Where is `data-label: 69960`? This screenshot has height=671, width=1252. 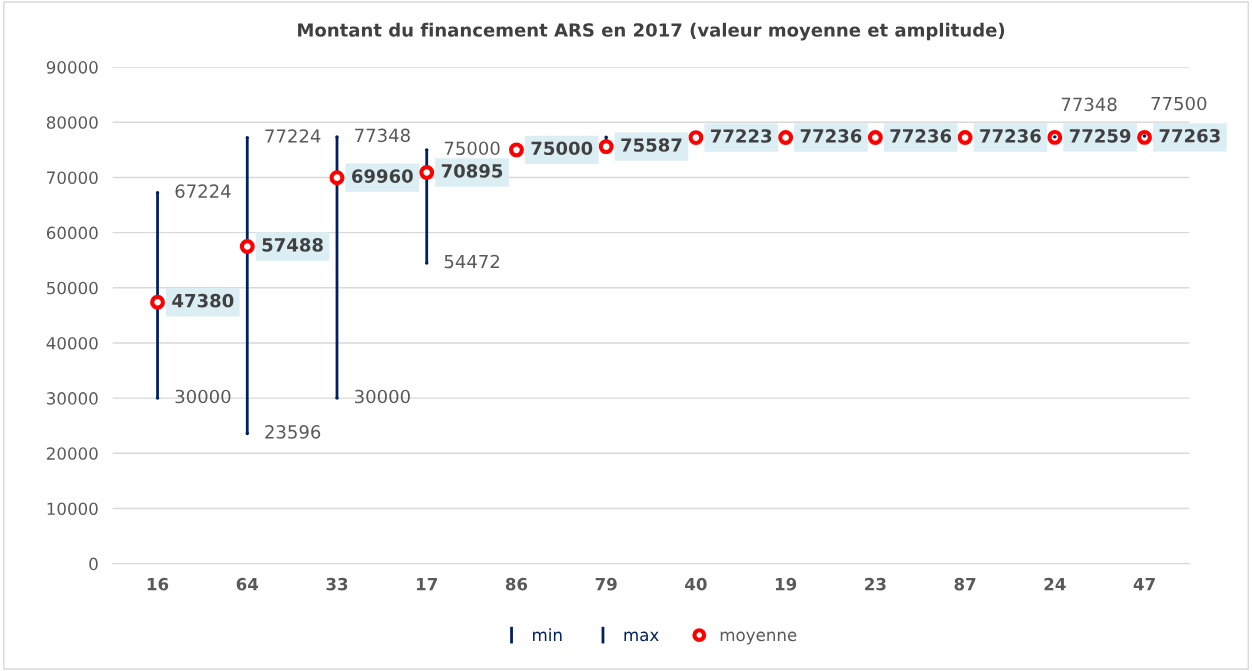
data-label: 69960 is located at coordinates (382, 176).